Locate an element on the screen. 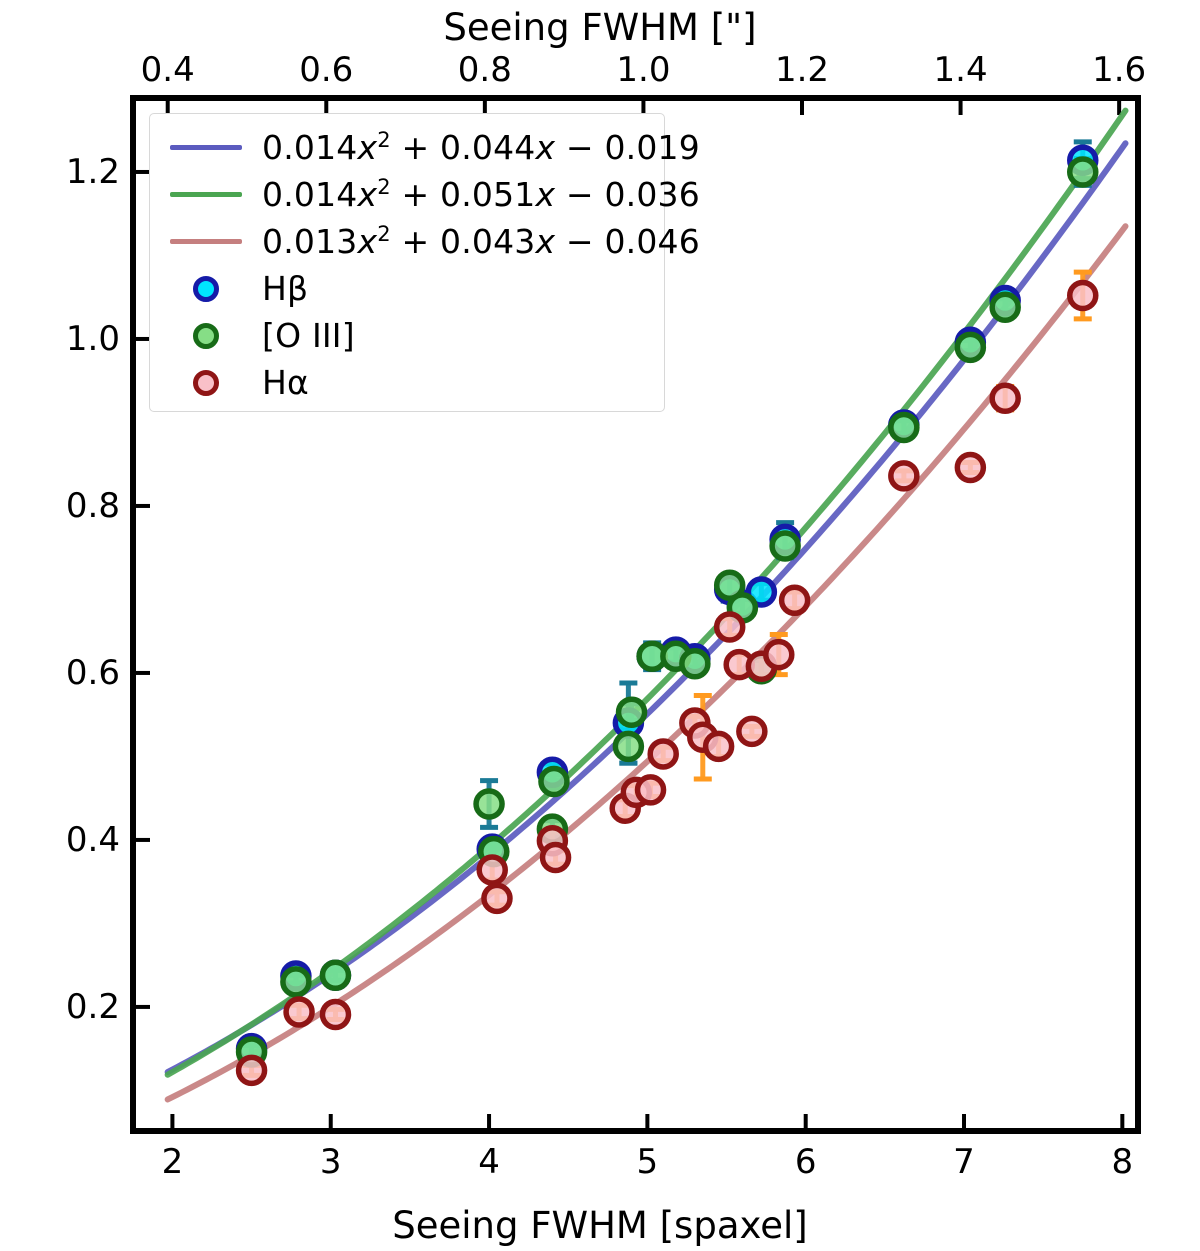 The width and height of the screenshot is (1200, 1251). legend-entry-4: [O III] is located at coordinates (407, 335).